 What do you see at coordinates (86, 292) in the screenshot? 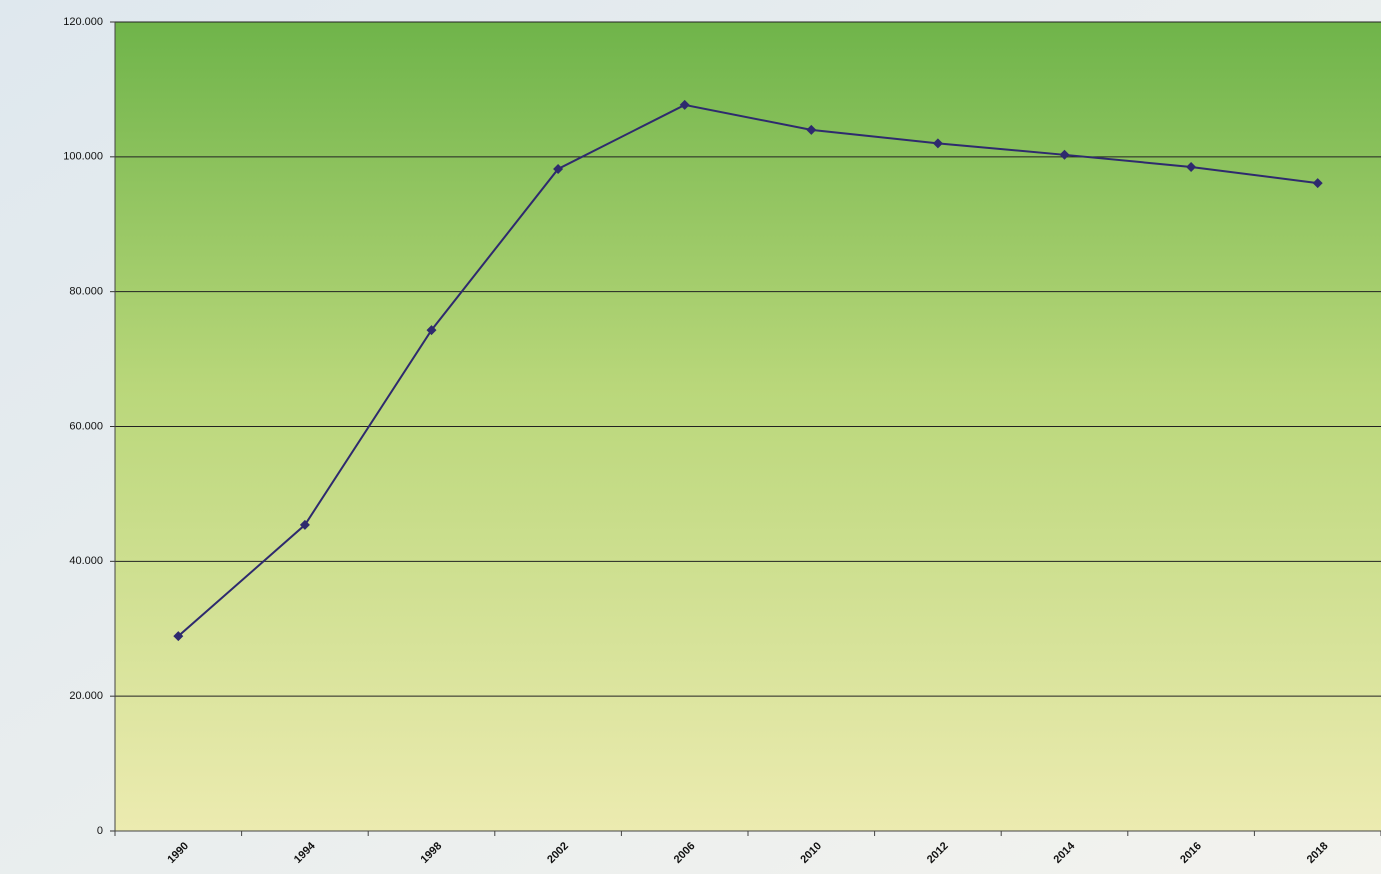
I see `y-tick-label: 80.000` at bounding box center [86, 292].